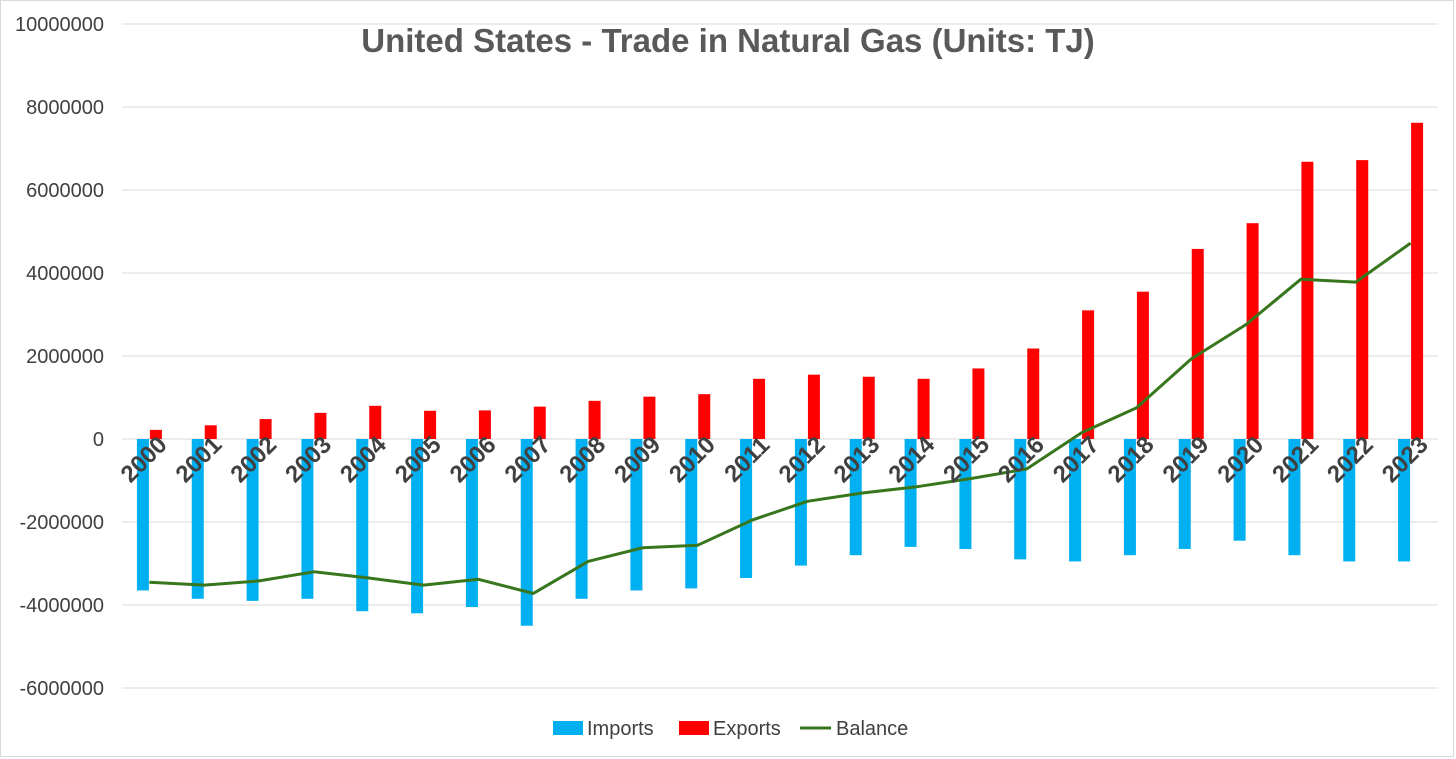 This screenshot has height=759, width=1456. What do you see at coordinates (872, 729) in the screenshot?
I see `legend-label: Balance` at bounding box center [872, 729].